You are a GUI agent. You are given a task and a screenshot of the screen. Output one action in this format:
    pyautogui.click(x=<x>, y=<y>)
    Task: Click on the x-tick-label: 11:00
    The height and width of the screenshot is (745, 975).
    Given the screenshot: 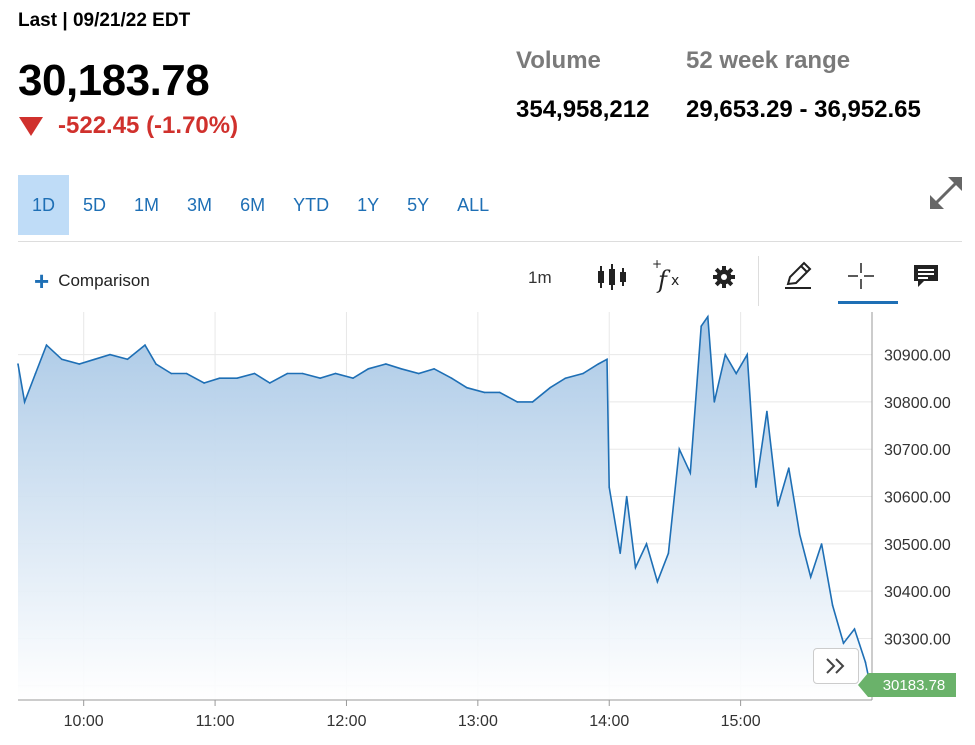 What is the action you would take?
    pyautogui.click(x=215, y=721)
    